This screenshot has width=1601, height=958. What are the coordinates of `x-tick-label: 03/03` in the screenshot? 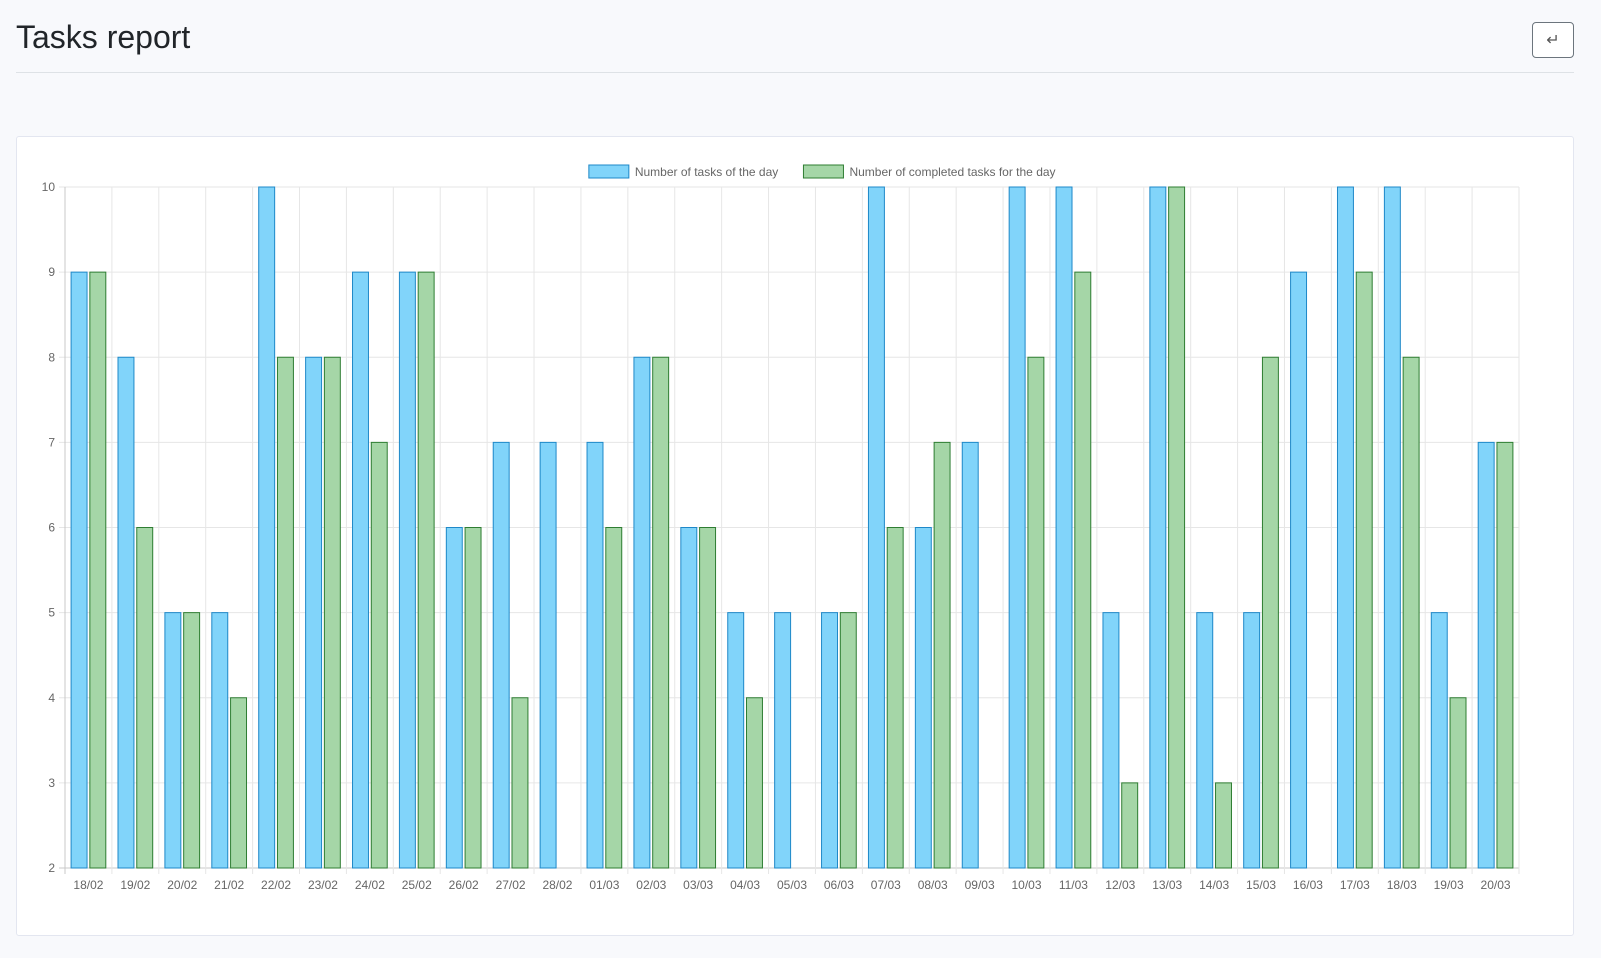 It's located at (698, 885).